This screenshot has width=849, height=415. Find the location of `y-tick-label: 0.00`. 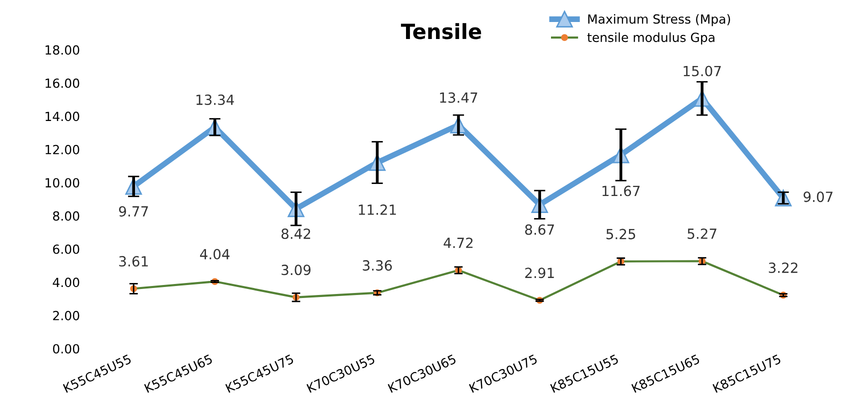

y-tick-label: 0.00 is located at coordinates (66, 349).